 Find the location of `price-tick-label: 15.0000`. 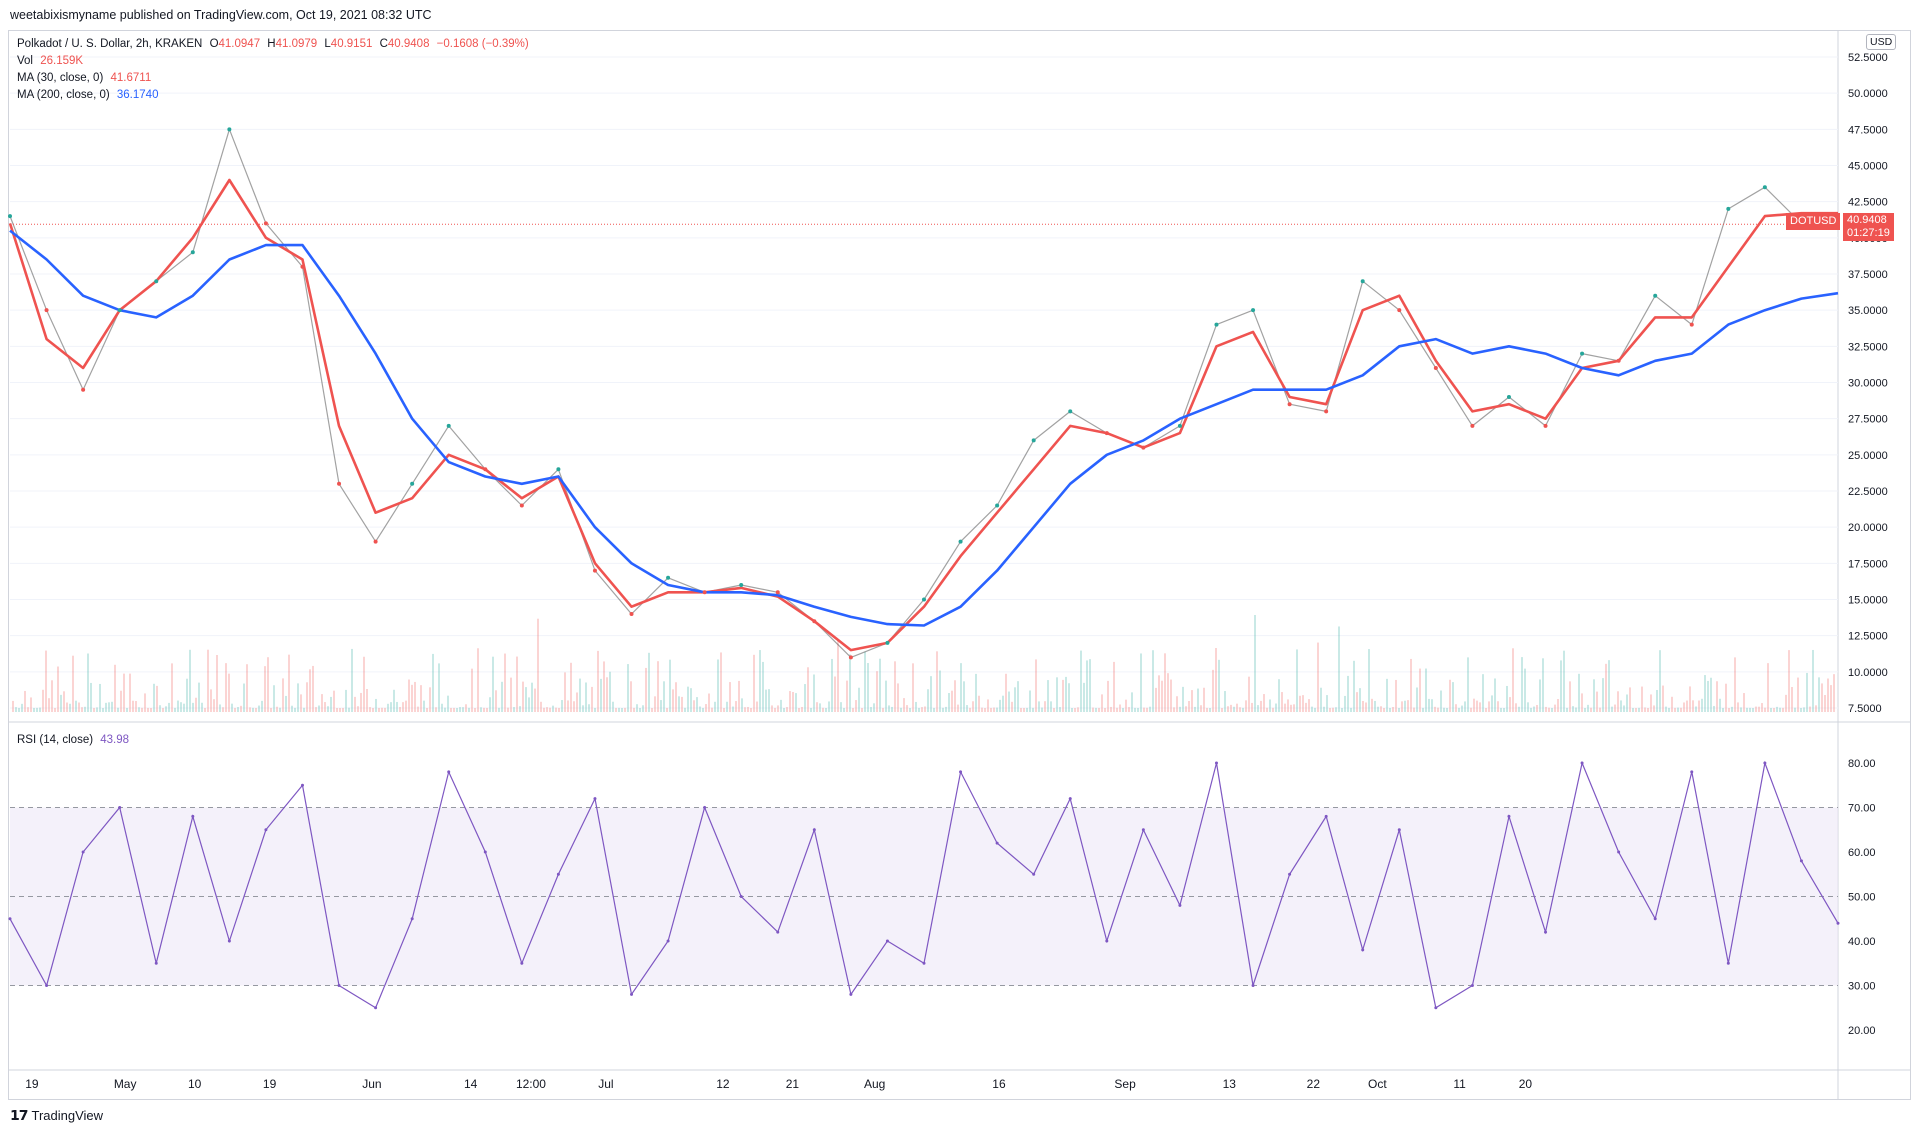

price-tick-label: 15.0000 is located at coordinates (1868, 601).